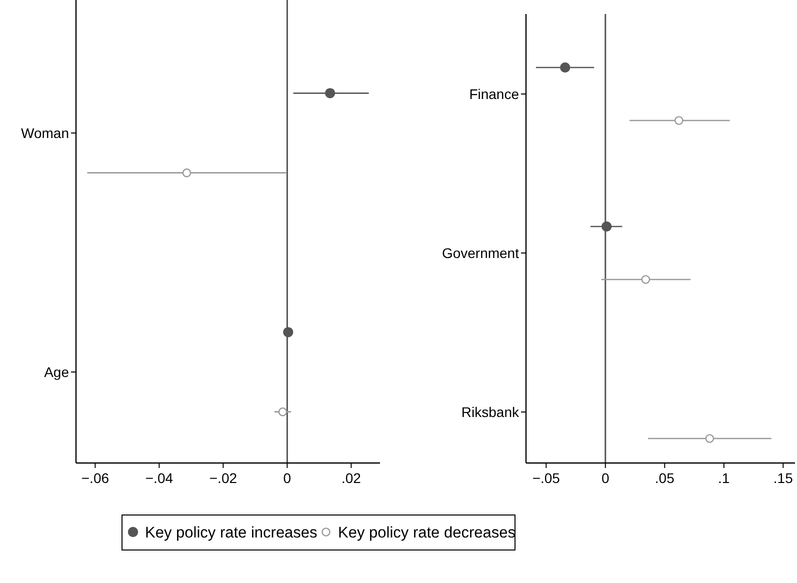 Image resolution: width=797 pixels, height=583 pixels. What do you see at coordinates (95, 478) in the screenshot?
I see `x-tick-label: −.06` at bounding box center [95, 478].